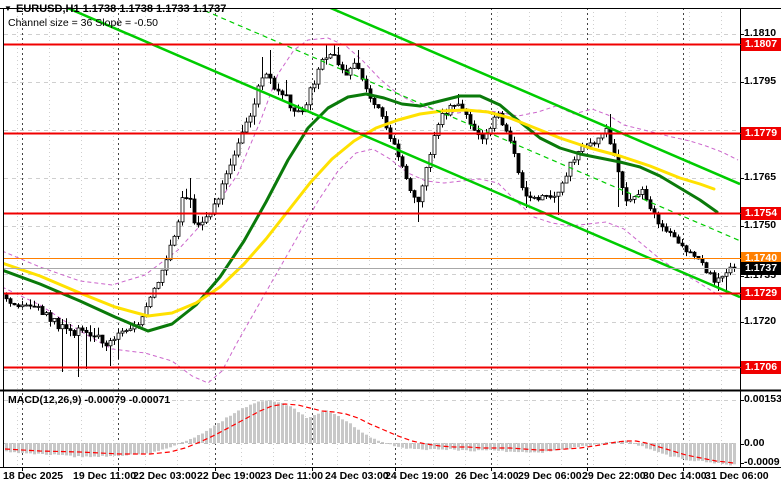  I want to click on time-axis-label: 30 Dec 14:00, so click(675, 476).